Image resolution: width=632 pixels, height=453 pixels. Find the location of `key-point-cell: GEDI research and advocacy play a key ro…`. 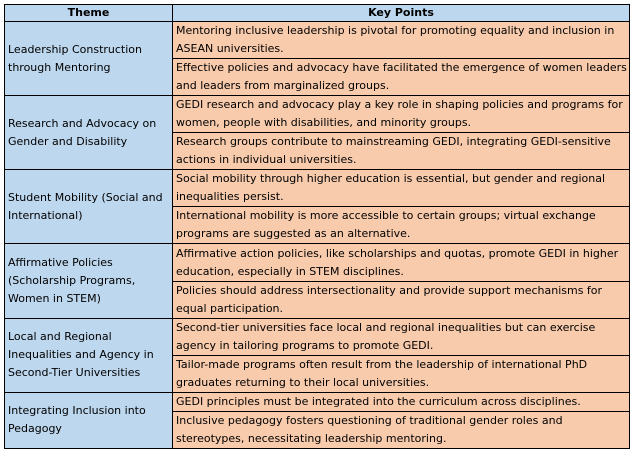

key-point-cell: GEDI research and advocacy play a key ro… is located at coordinates (401, 114).